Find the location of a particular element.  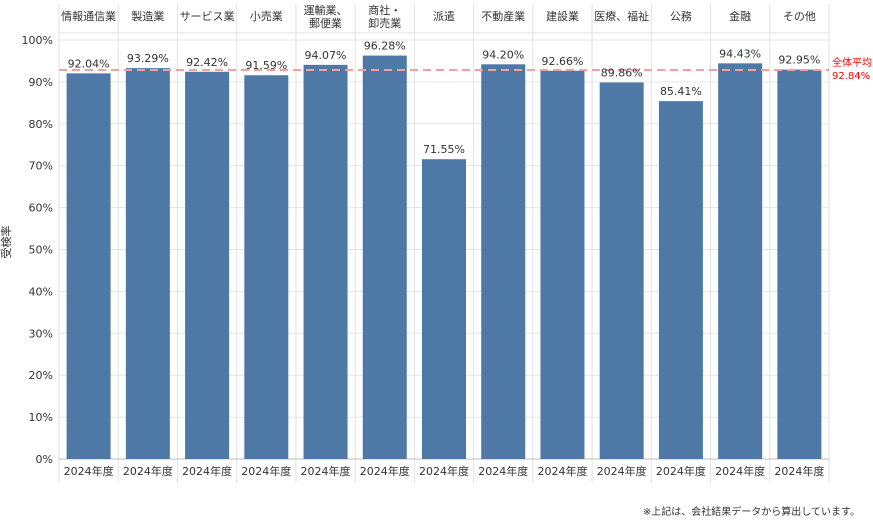

category-label: サービス業 is located at coordinates (207, 16).